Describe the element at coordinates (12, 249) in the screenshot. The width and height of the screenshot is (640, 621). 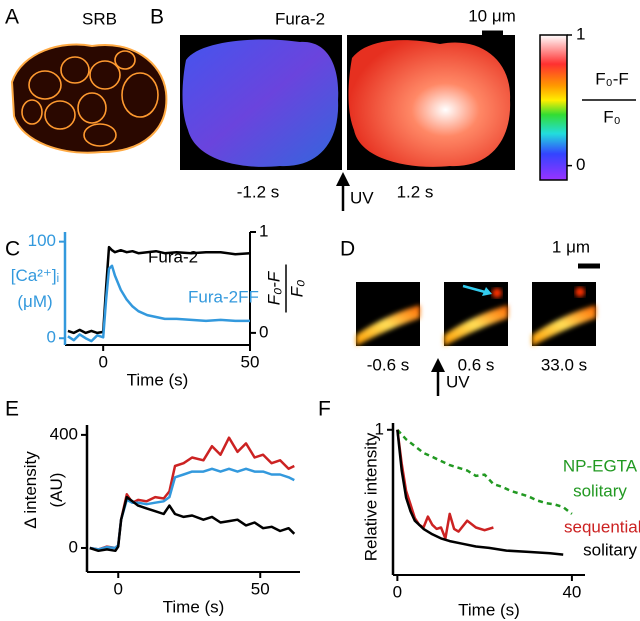
I see `panel-label: C` at that location.